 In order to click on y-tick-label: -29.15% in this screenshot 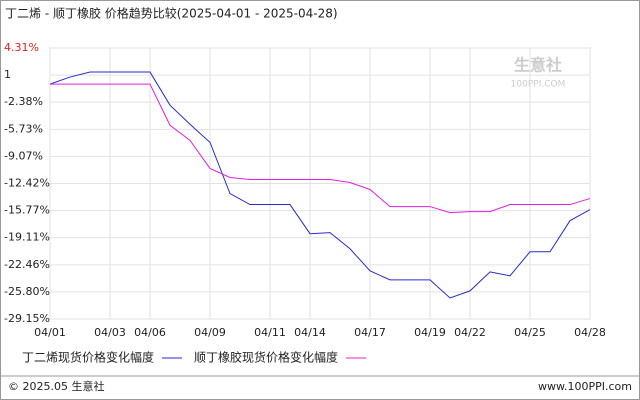, I will do `click(27, 318)`.